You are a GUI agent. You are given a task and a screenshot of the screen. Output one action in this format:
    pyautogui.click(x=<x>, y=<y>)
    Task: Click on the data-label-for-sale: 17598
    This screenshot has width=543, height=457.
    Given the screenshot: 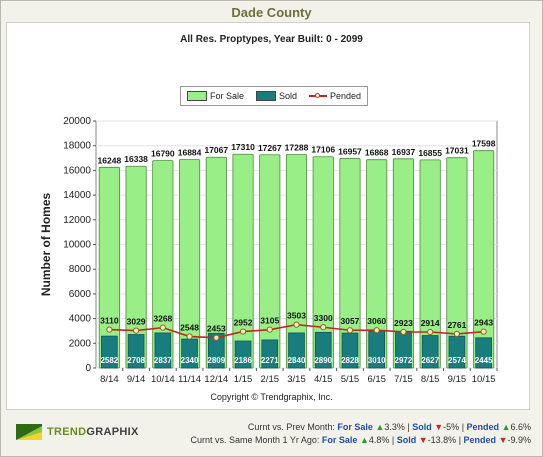 What is the action you would take?
    pyautogui.click(x=484, y=144)
    